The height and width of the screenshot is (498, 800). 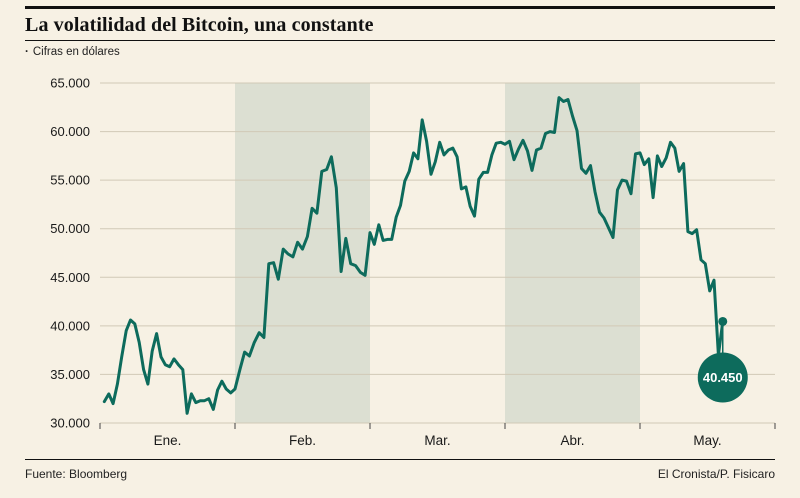 I want to click on title-rule, so click(x=400, y=40).